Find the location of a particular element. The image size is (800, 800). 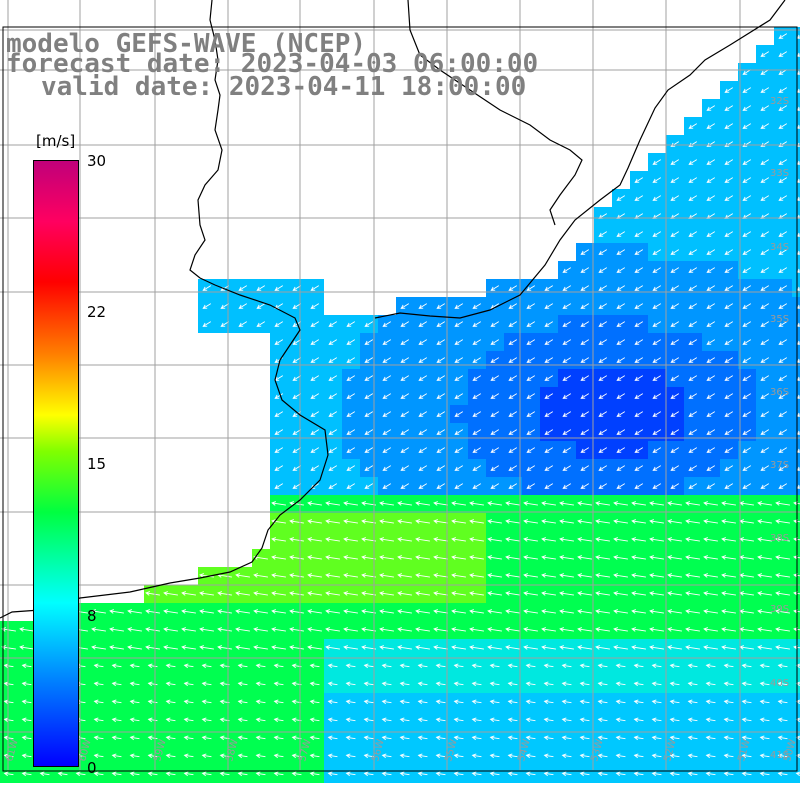

latitude-label: 39S is located at coordinates (779, 609).